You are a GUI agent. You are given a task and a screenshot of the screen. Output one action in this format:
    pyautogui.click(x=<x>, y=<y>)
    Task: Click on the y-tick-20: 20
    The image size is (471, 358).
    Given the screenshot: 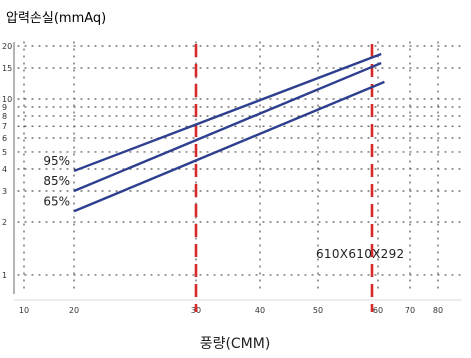 What is the action you would take?
    pyautogui.click(x=7, y=46)
    